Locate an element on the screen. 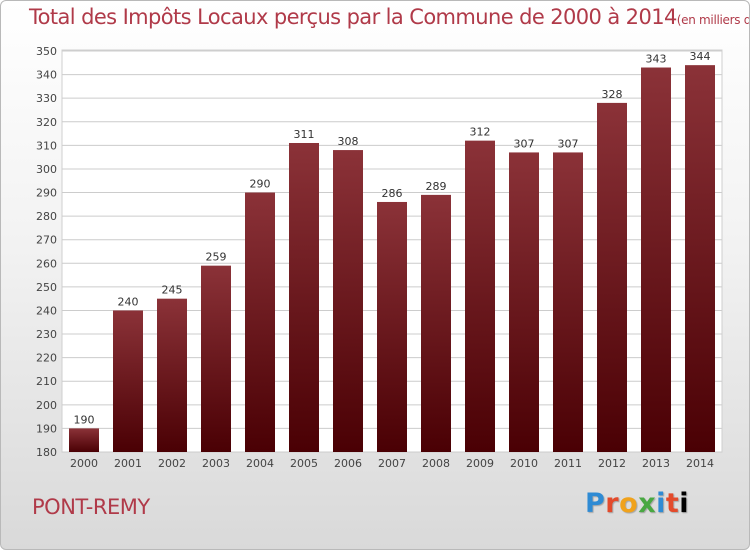  bar-2011 is located at coordinates (568, 302).